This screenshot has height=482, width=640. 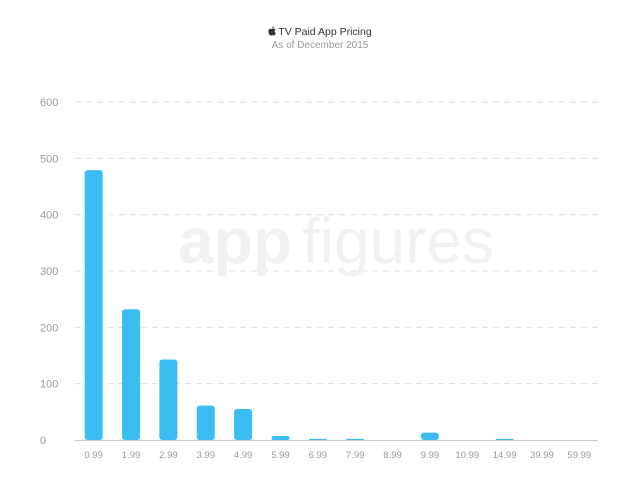 I want to click on x-tick-label: 3.99, so click(x=206, y=455).